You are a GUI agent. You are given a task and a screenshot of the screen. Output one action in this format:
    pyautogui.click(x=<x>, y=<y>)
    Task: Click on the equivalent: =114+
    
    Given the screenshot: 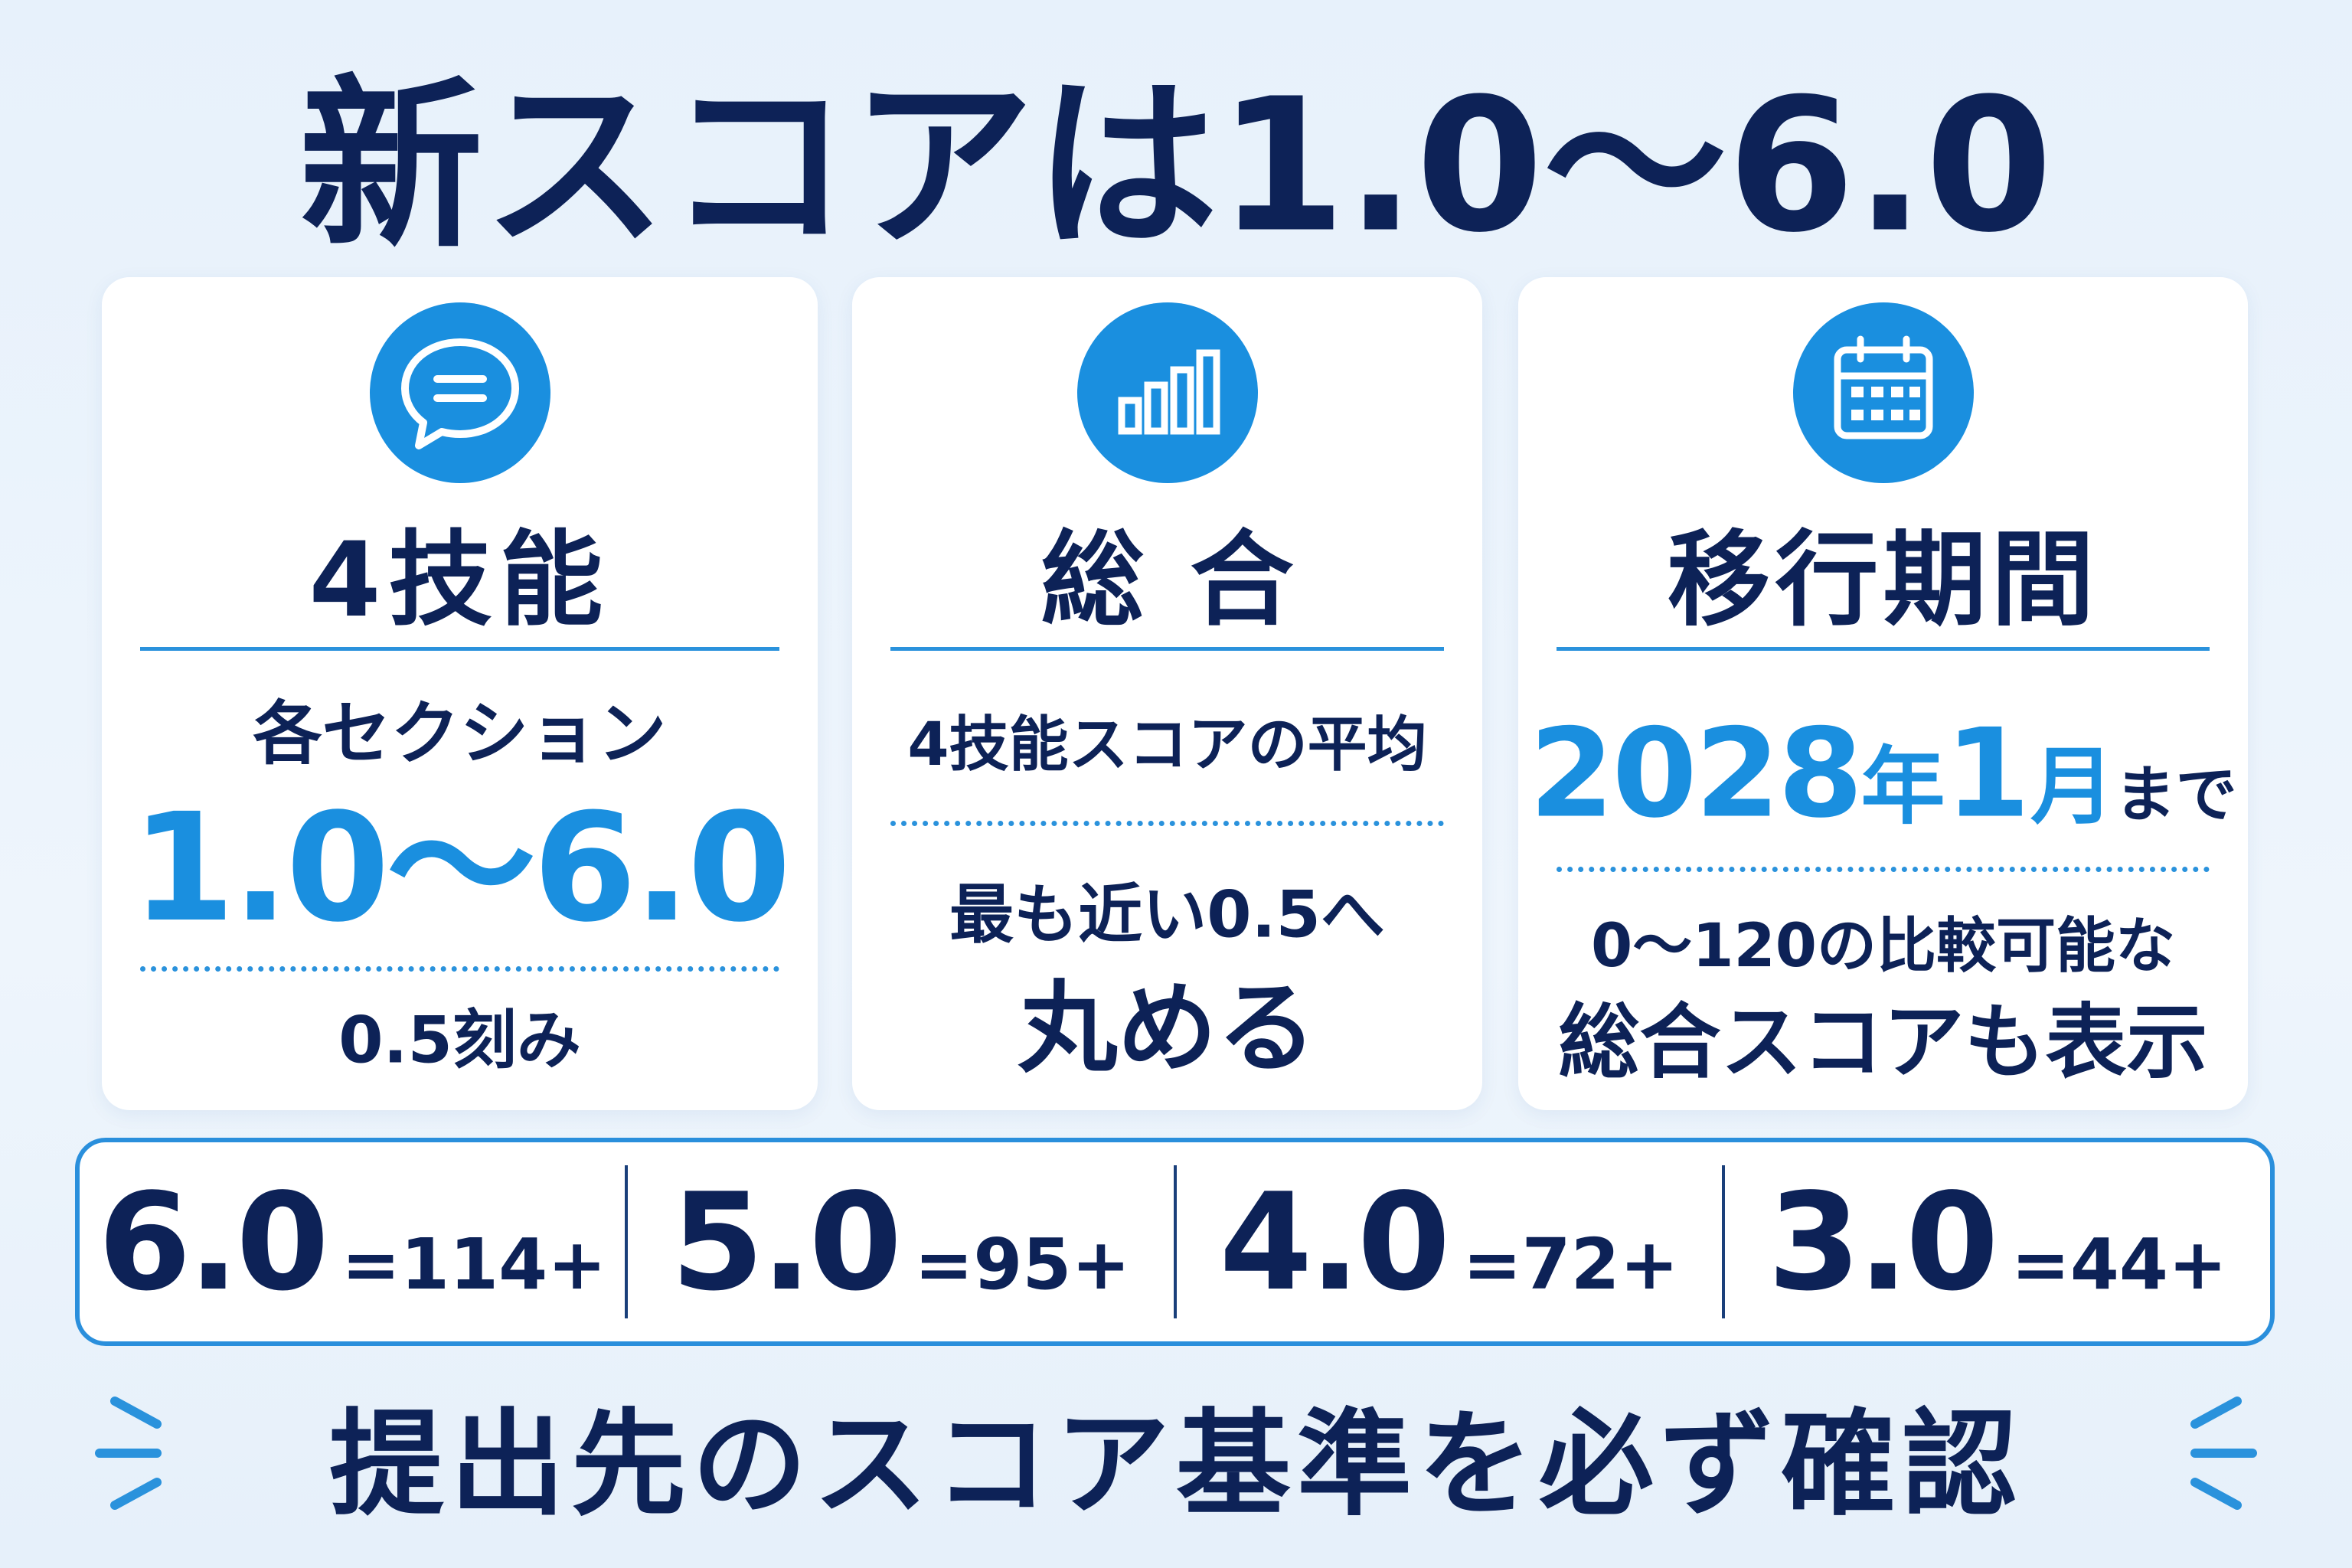 What is the action you would take?
    pyautogui.click(x=474, y=1264)
    